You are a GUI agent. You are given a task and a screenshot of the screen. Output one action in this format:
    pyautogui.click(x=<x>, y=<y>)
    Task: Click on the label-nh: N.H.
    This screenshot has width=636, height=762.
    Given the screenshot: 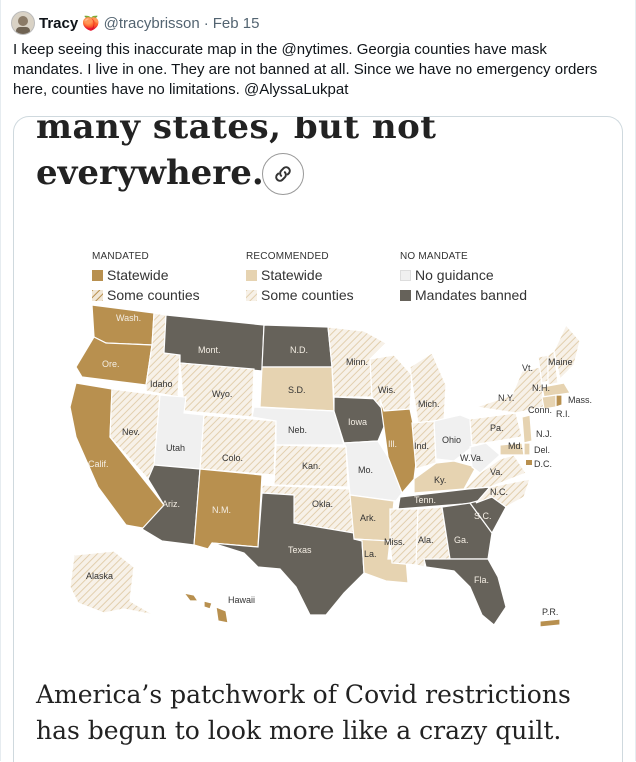 What is the action you would take?
    pyautogui.click(x=541, y=388)
    